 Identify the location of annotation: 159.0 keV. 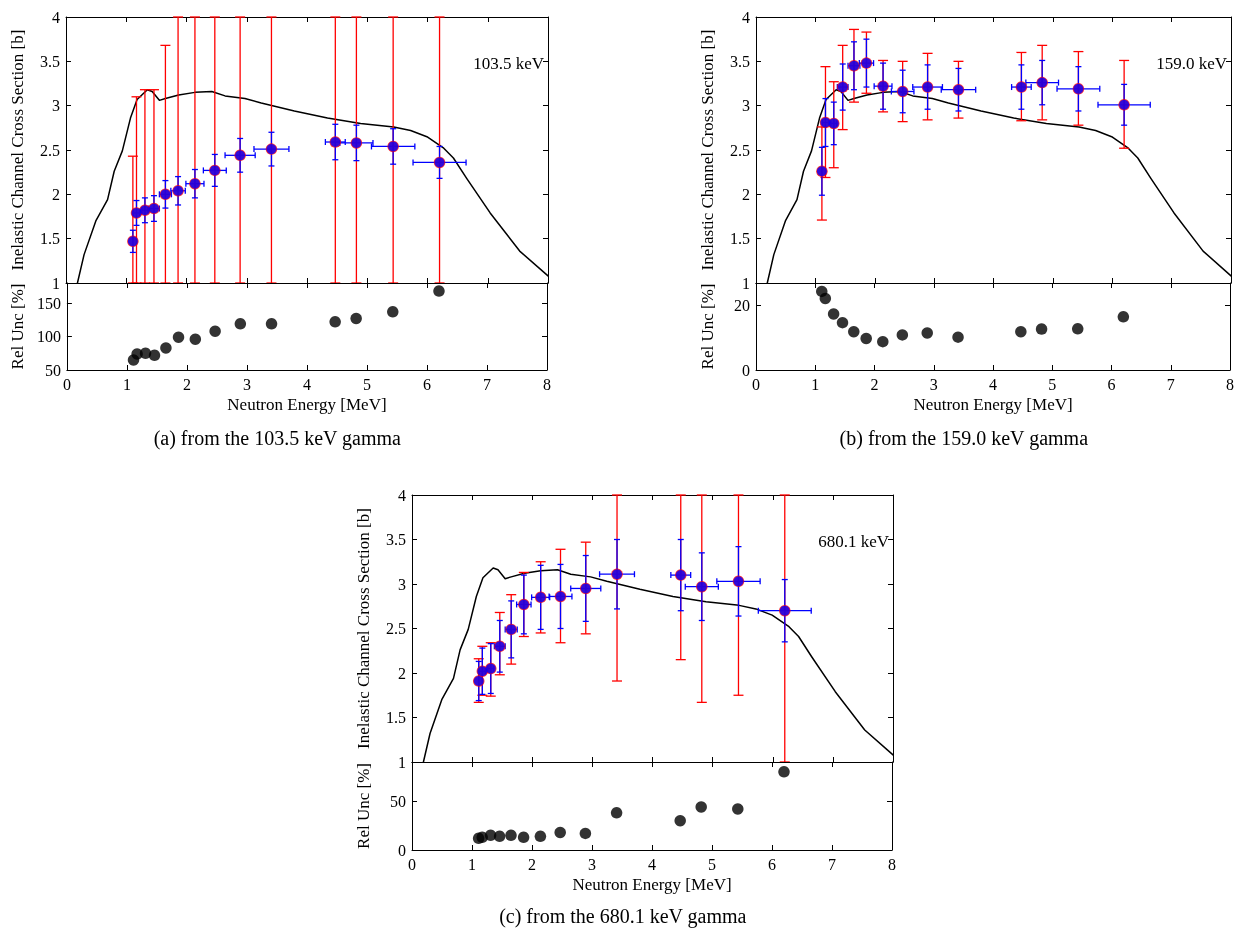
(1192, 63).